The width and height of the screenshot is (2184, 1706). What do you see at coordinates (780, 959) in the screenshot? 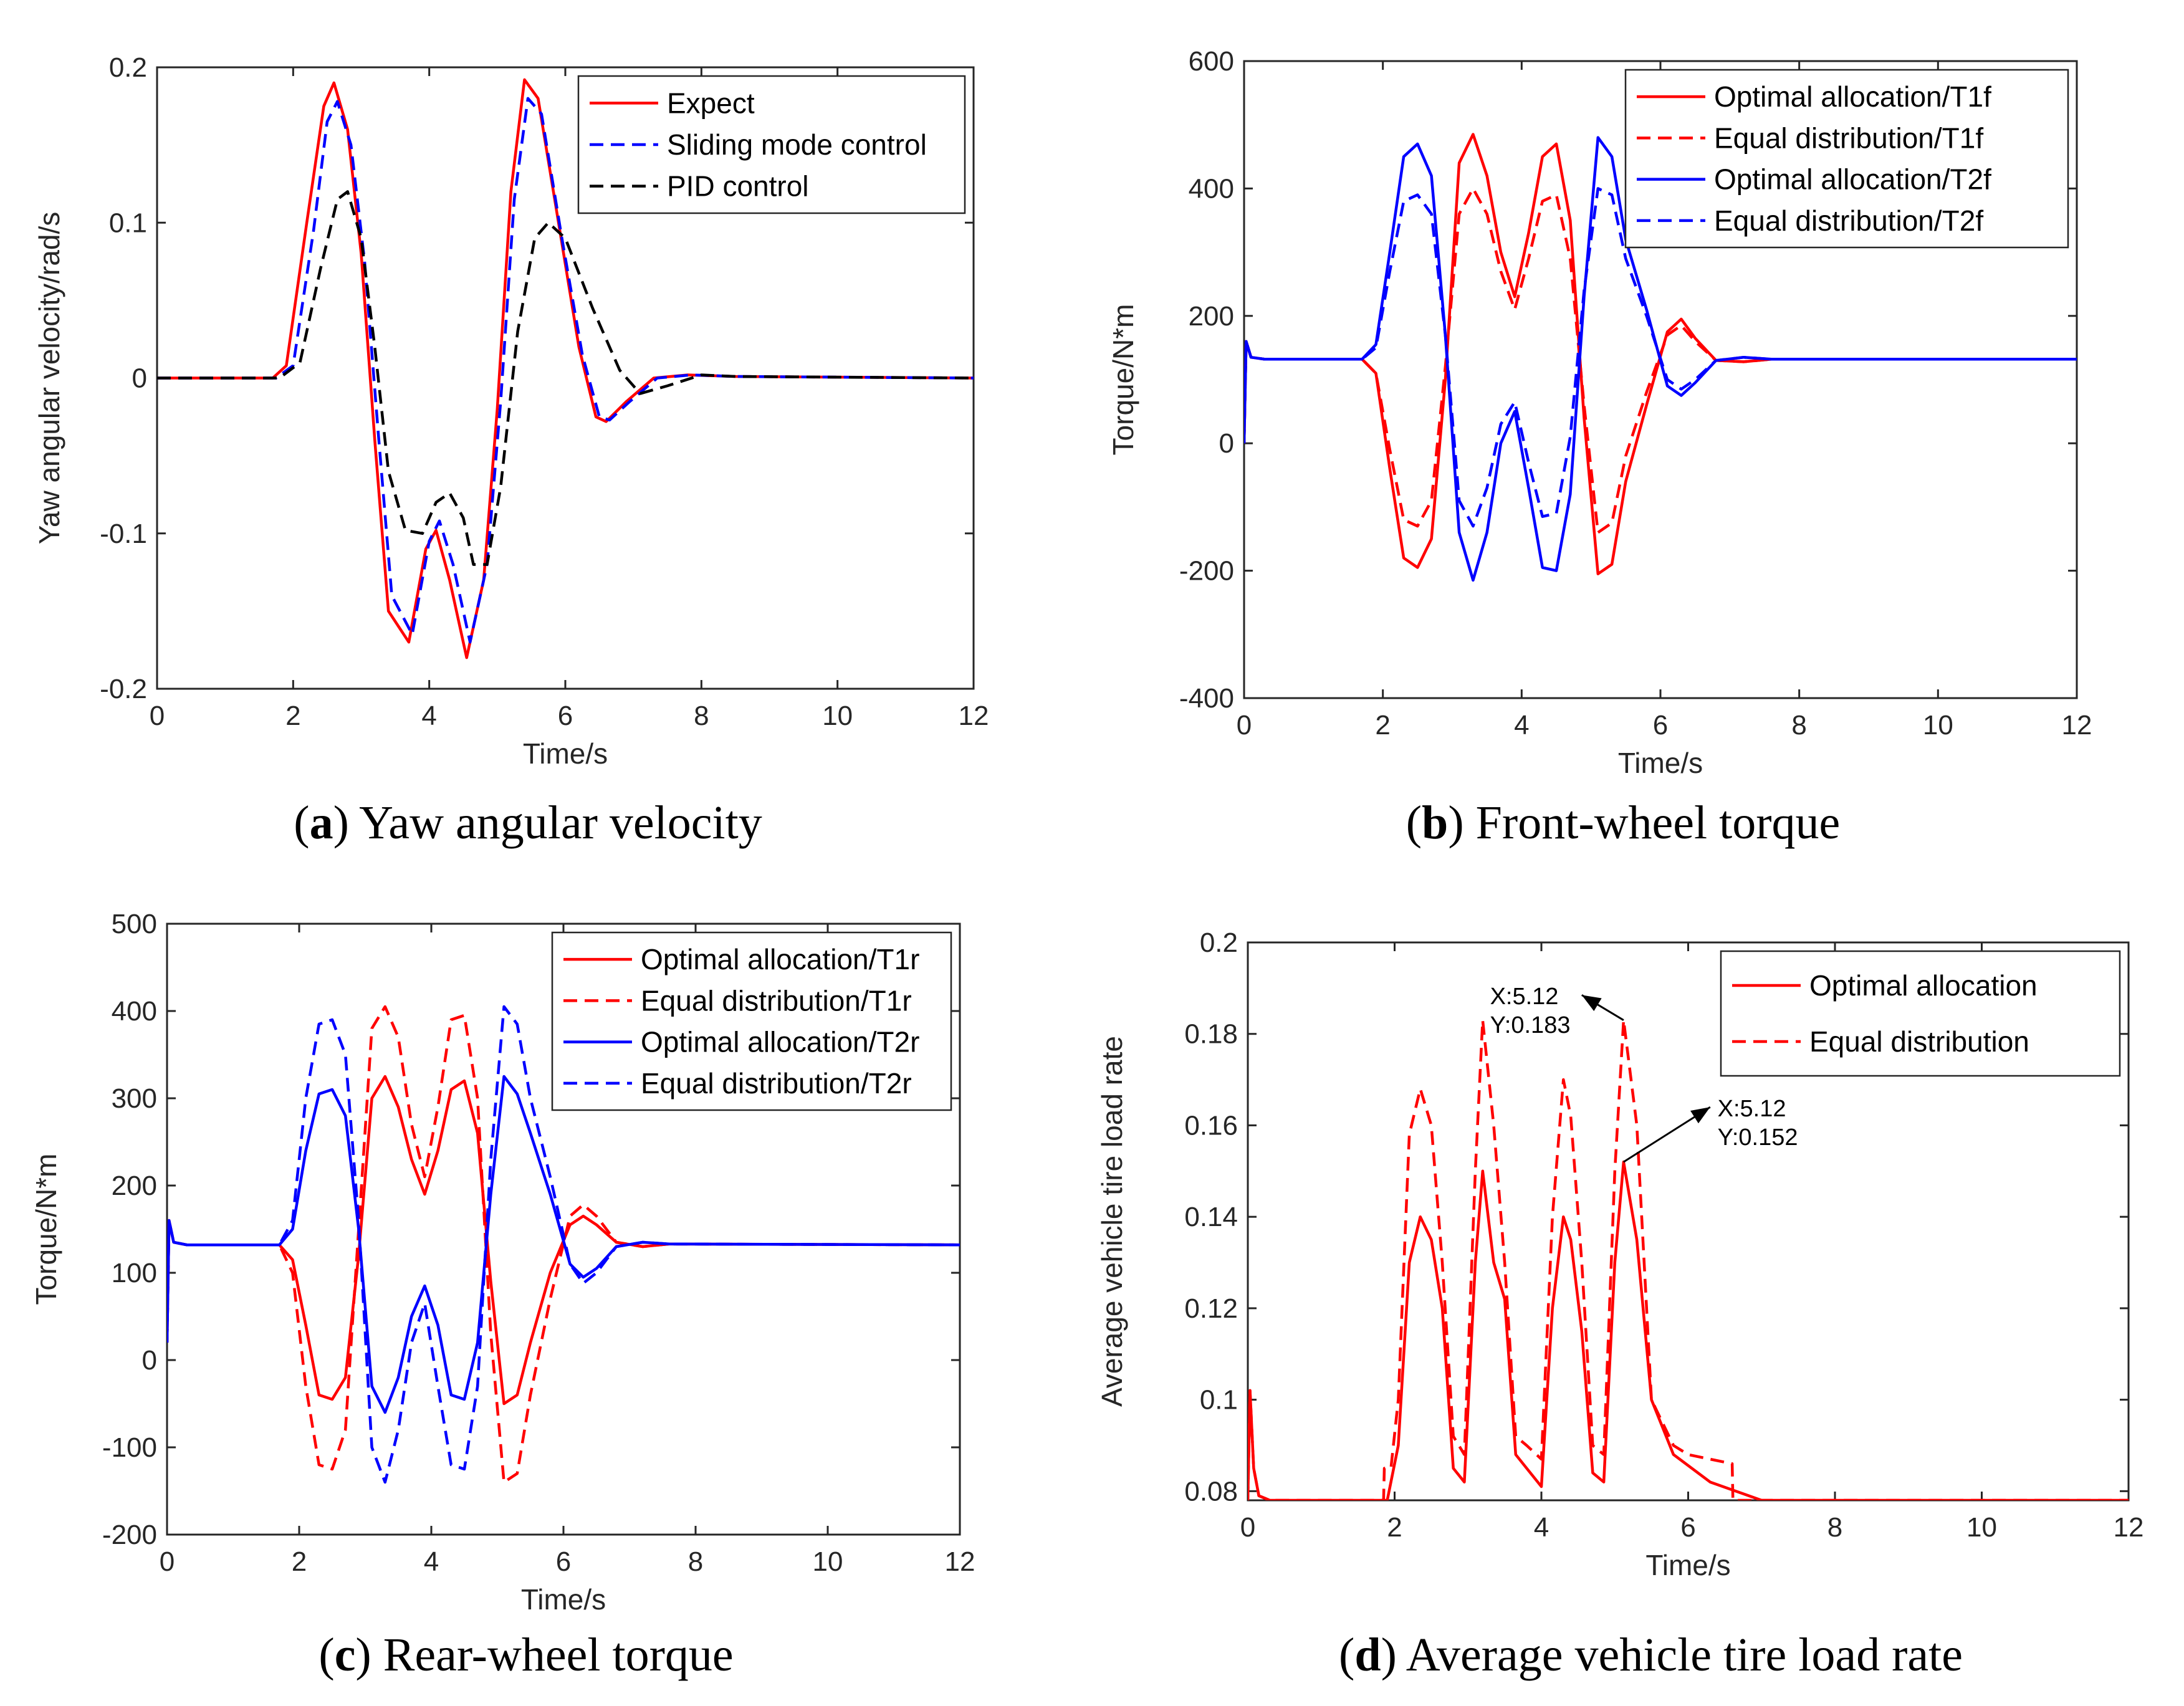
I see `legend-label-1: Optimal allocation/T1r` at bounding box center [780, 959].